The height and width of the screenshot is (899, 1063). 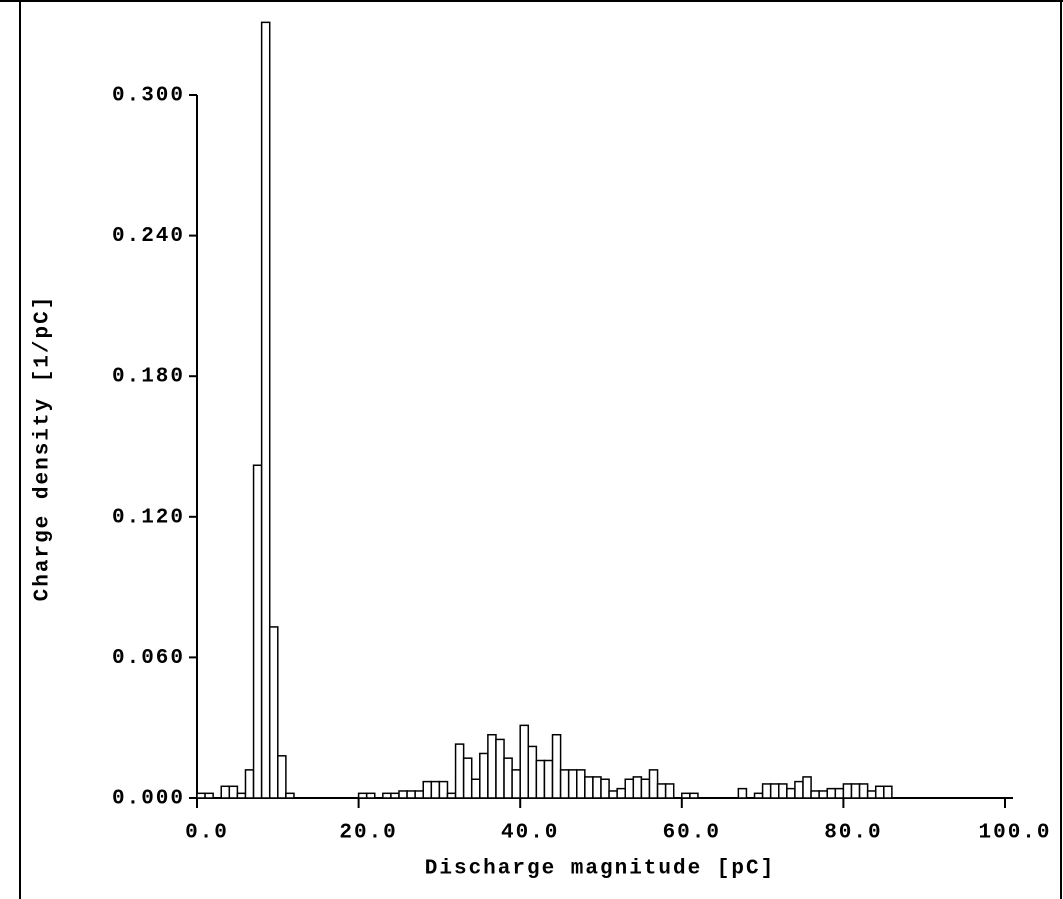 I want to click on x-tick-label: 80.0, so click(x=853, y=833).